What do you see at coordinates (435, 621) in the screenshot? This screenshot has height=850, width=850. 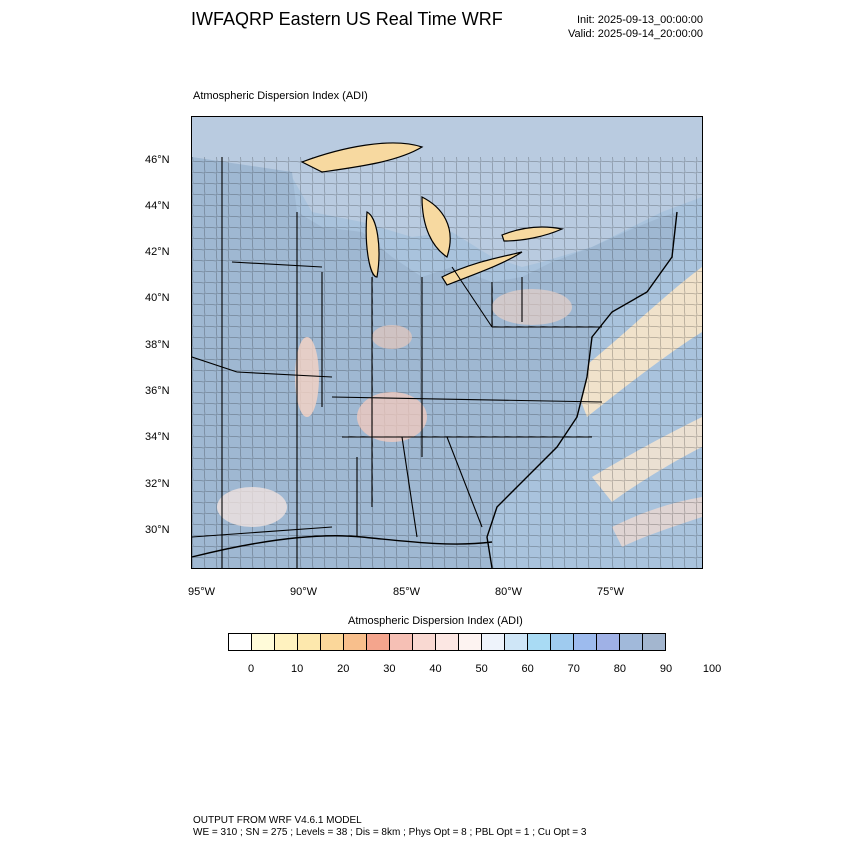 I see `colorbar-title: Atmospheric Dispersion Index (ADI)` at bounding box center [435, 621].